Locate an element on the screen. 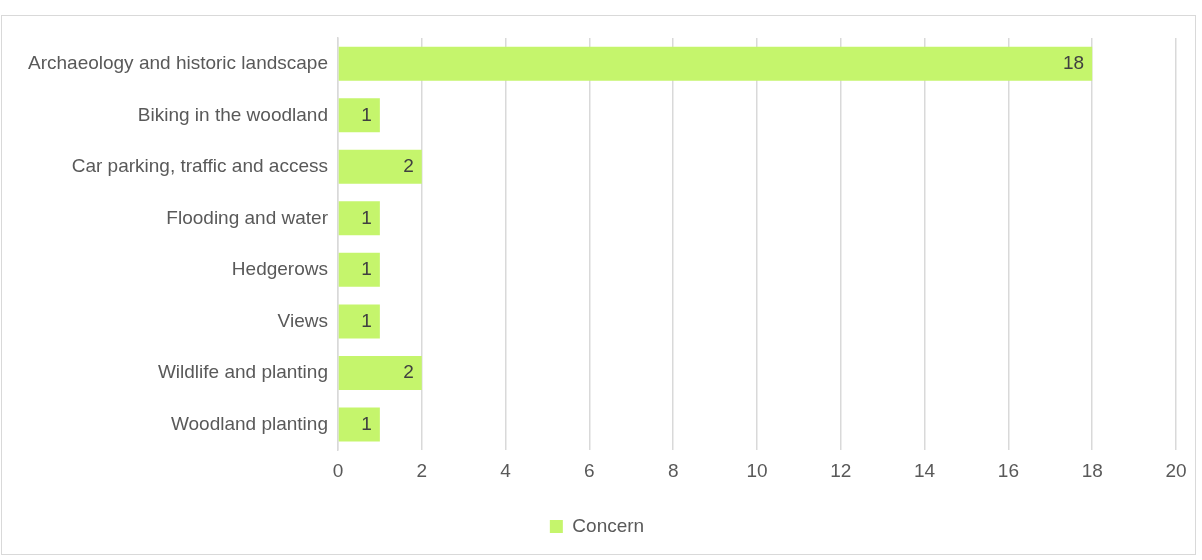 This screenshot has height=560, width=1202. y-tick-label: Wildlife and planting is located at coordinates (242, 372).